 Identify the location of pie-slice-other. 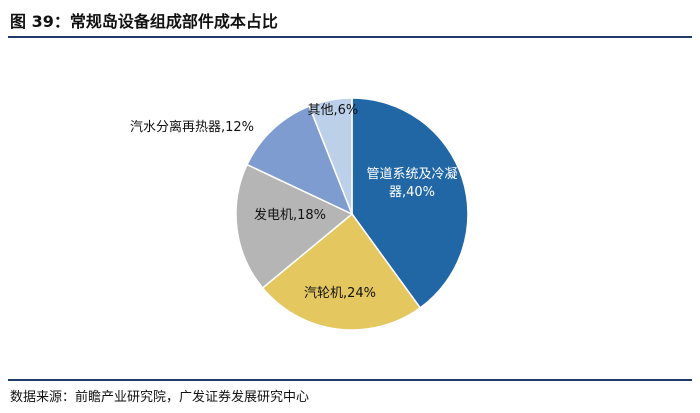
(330, 156).